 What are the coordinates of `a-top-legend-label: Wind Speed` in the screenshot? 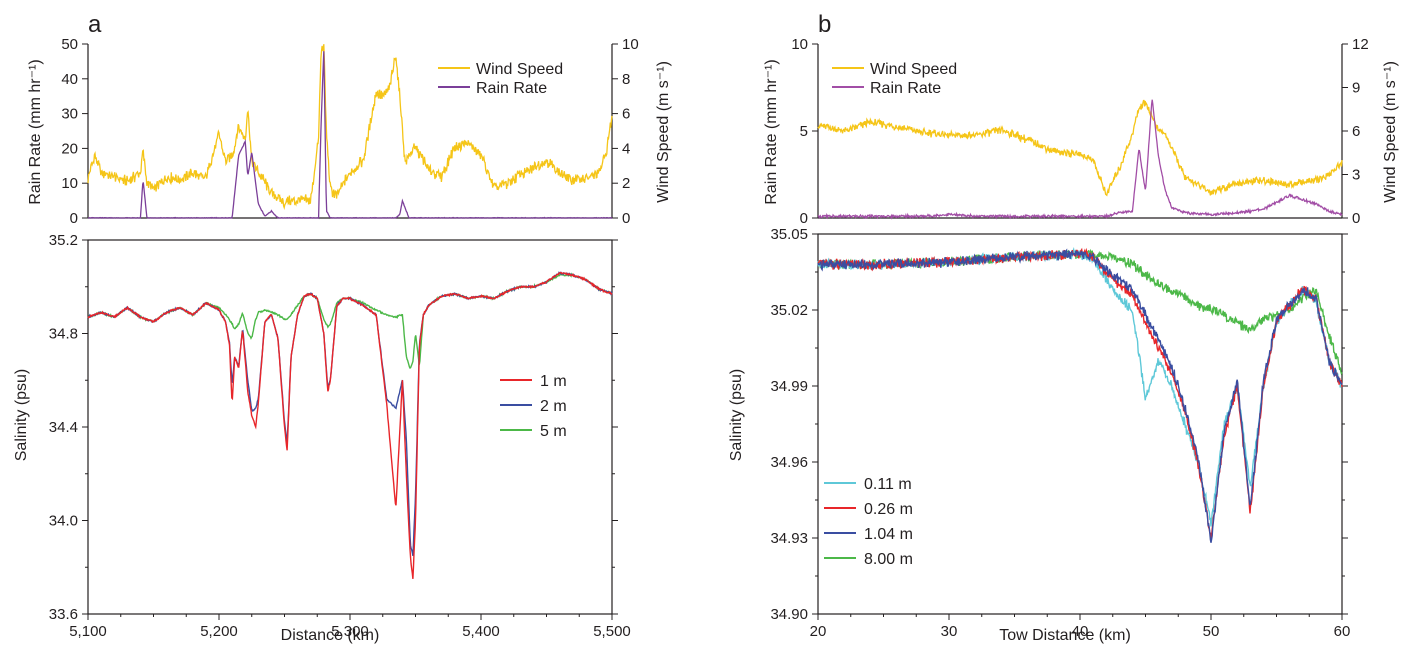 It's located at (519, 69).